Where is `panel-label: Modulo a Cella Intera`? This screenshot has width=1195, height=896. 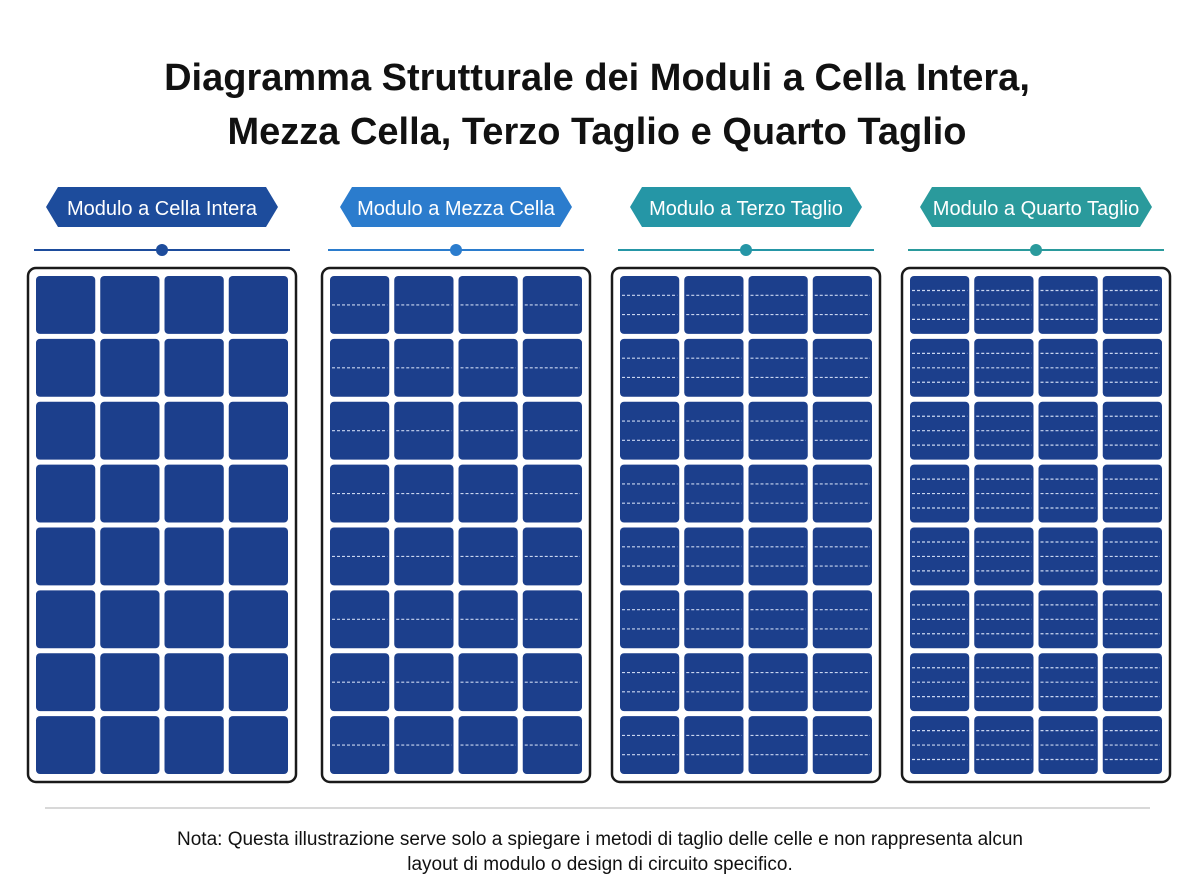
panel-label: Modulo a Cella Intera is located at coordinates (162, 209).